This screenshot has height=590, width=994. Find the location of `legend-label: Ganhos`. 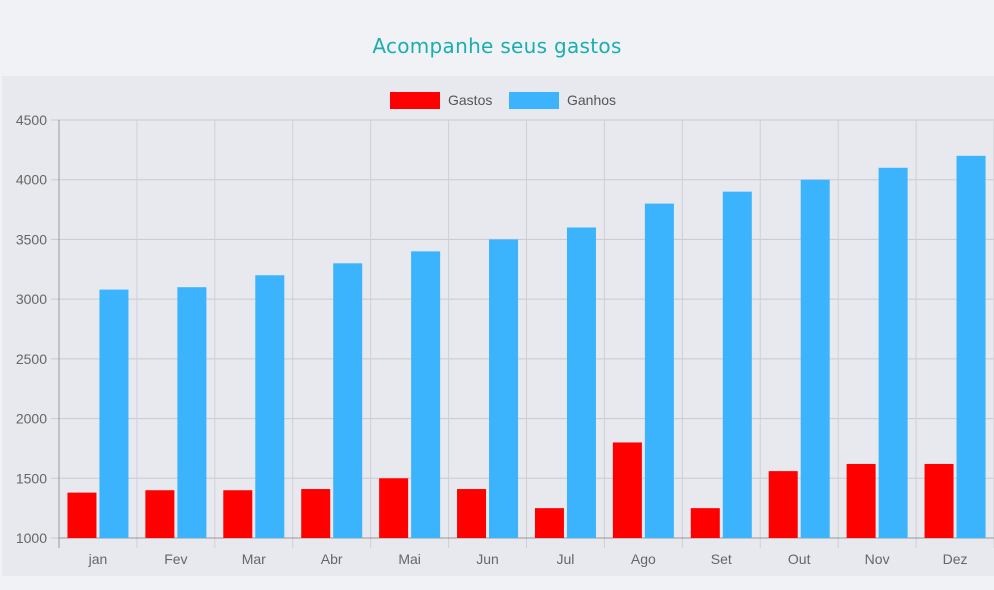

legend-label: Ganhos is located at coordinates (591, 100).